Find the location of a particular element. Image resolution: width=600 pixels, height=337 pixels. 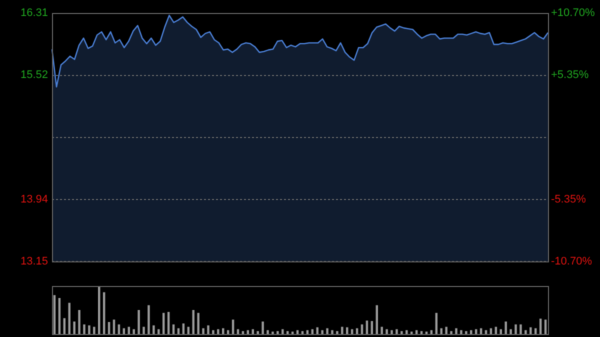

y-tick-label: 13.94 is located at coordinates (34, 199).